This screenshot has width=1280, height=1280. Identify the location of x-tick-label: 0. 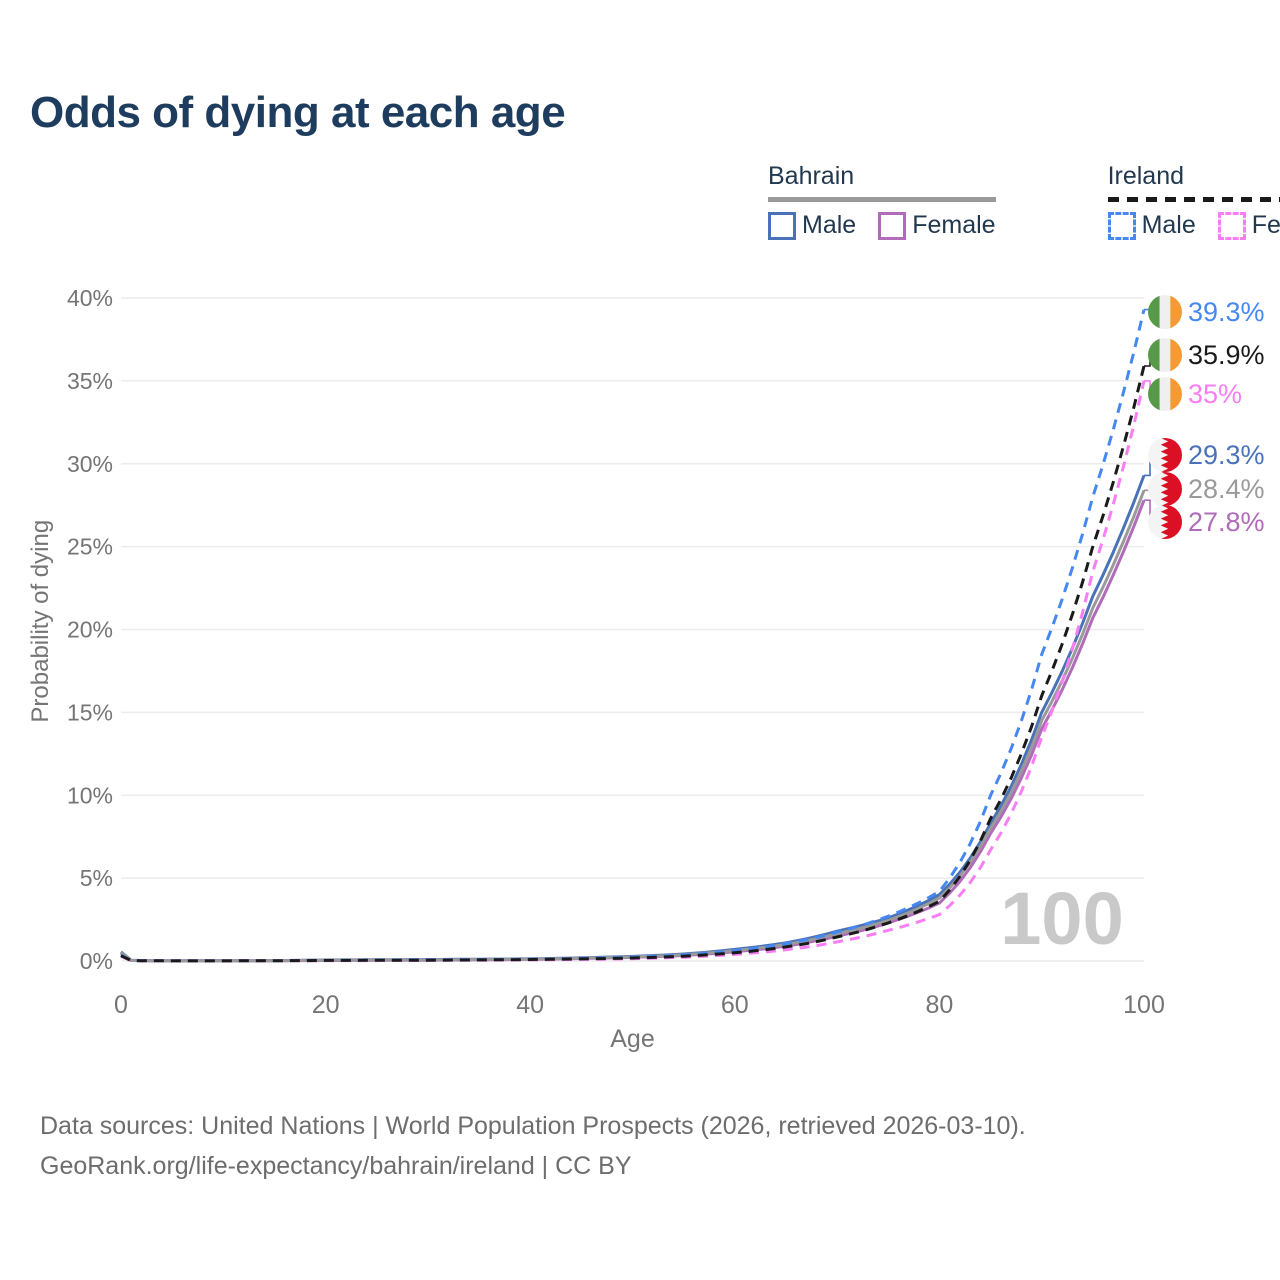
(121, 1005).